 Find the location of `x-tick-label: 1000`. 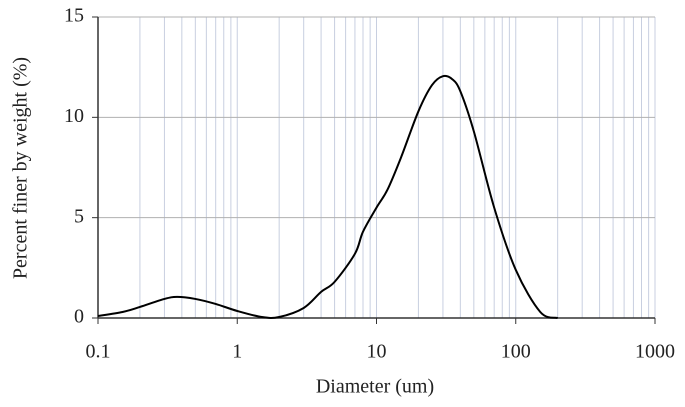

x-tick-label: 1000 is located at coordinates (655, 352).